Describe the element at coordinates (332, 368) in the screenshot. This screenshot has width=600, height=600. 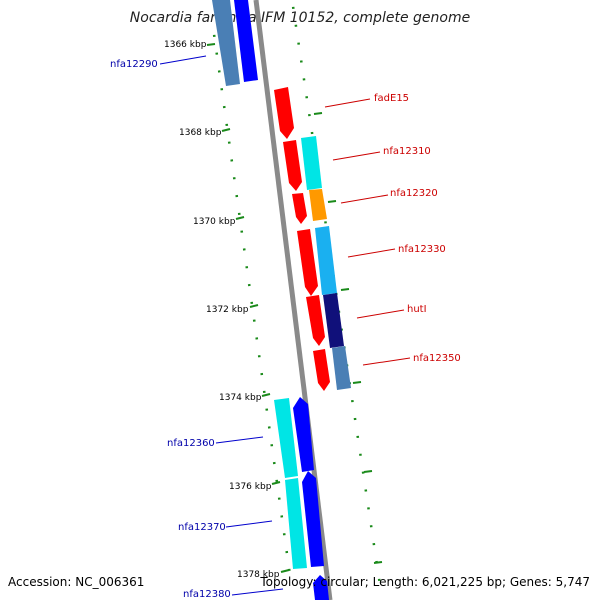
I see `gene-nfa12350` at that location.